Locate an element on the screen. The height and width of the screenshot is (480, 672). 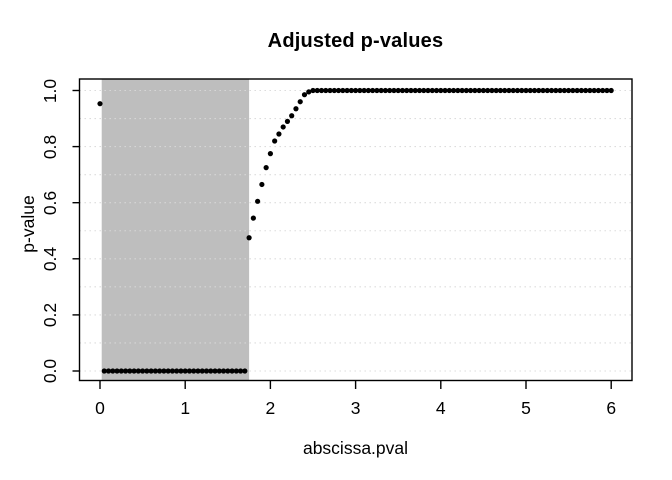
shaded-region is located at coordinates (175, 230).